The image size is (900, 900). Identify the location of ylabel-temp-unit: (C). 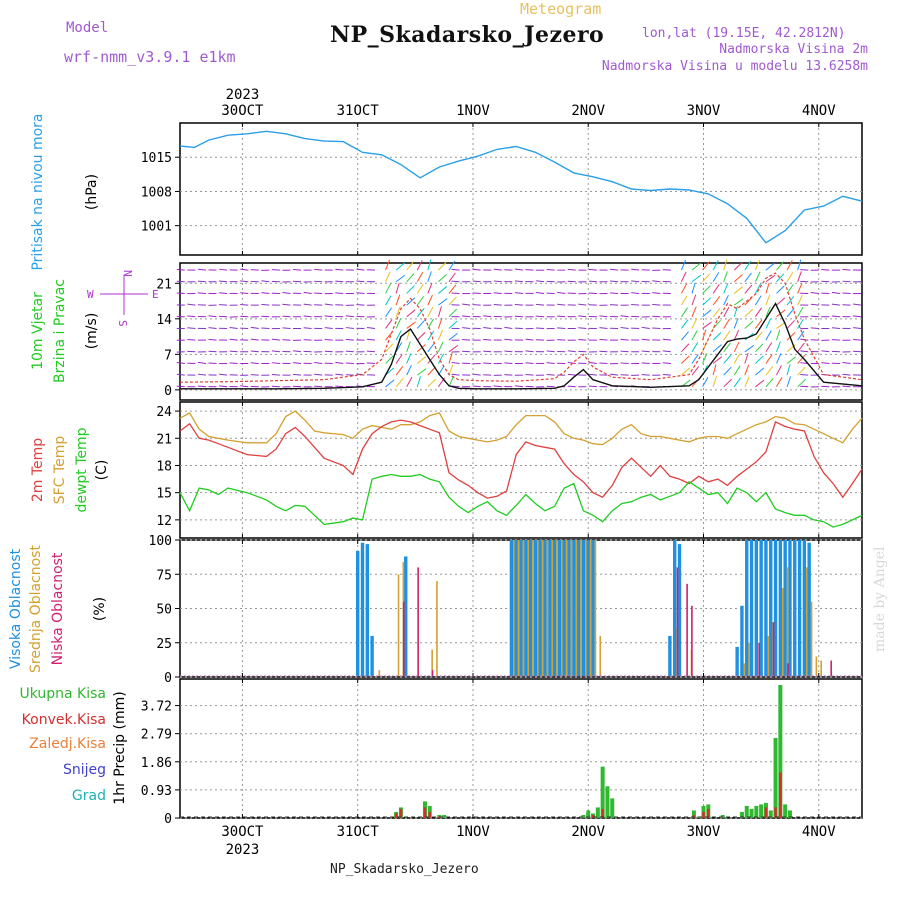
(102, 470).